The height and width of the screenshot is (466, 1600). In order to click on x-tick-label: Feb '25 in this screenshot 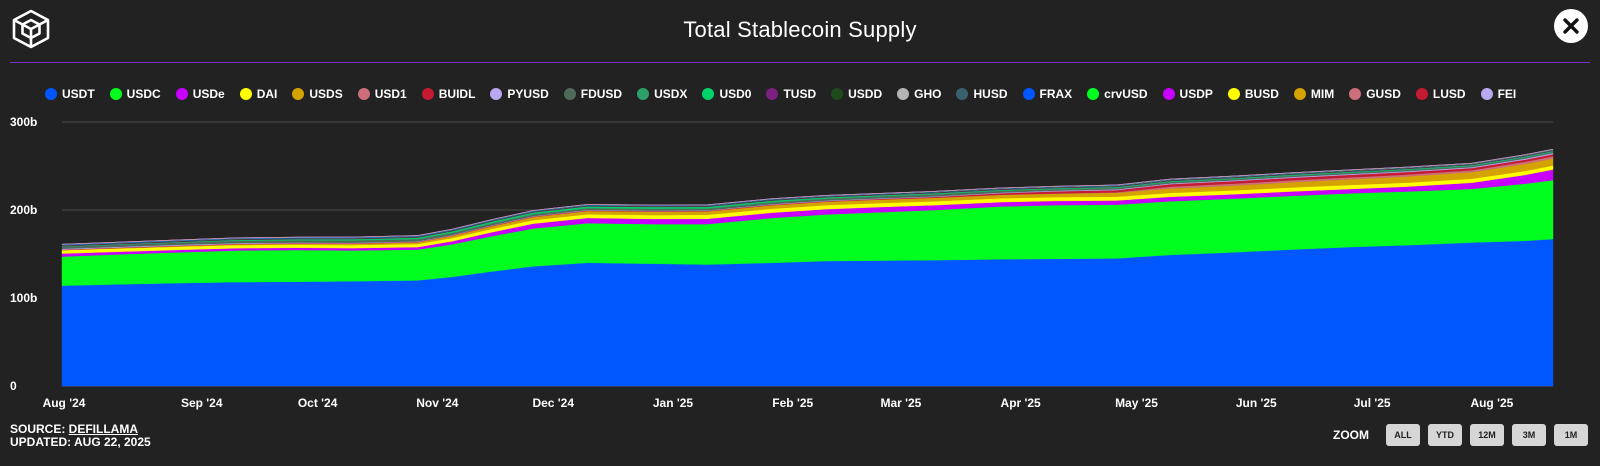, I will do `click(792, 403)`.